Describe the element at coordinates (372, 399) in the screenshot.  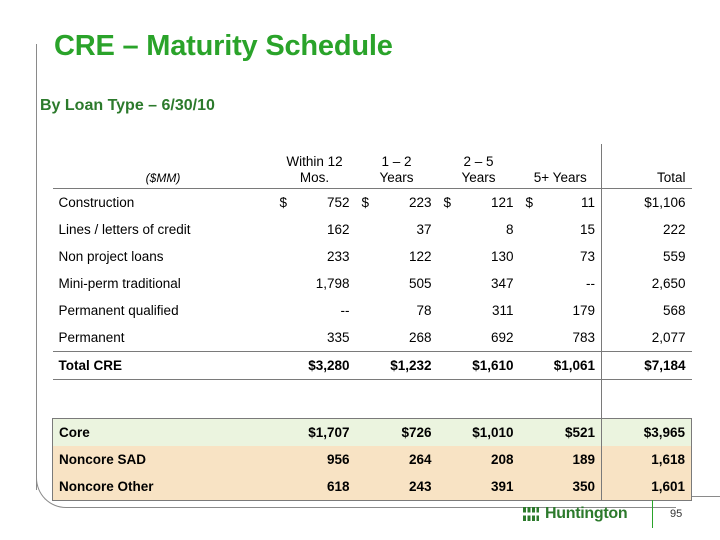
I see `table-spacer` at that location.